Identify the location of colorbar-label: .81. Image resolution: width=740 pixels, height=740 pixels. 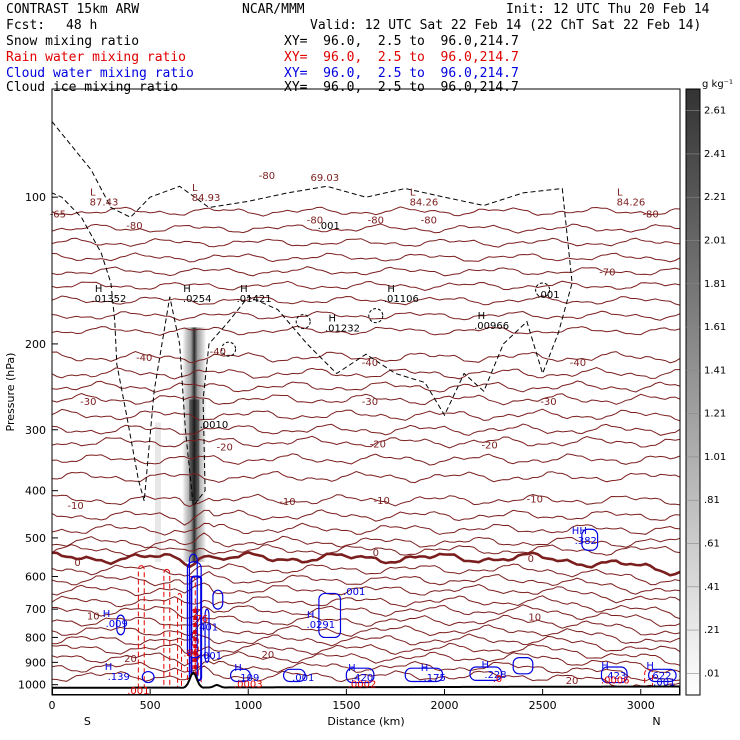
(712, 500).